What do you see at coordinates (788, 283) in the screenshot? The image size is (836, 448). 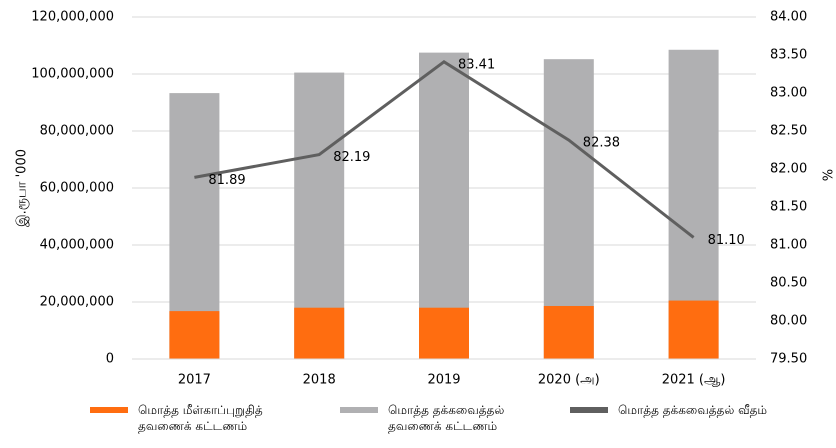 I see `y2-tick-label: 80.50` at bounding box center [788, 283].